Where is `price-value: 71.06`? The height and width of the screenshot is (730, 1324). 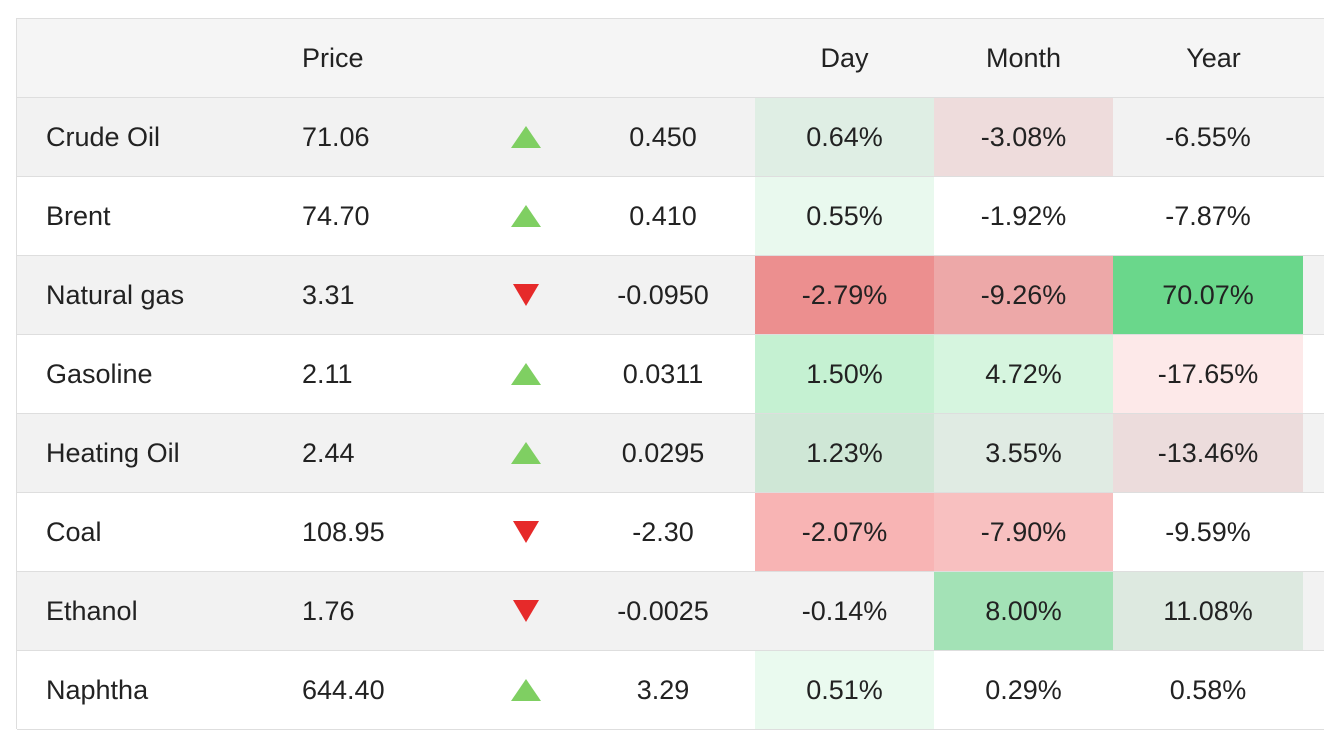
price-value: 71.06 is located at coordinates (336, 136).